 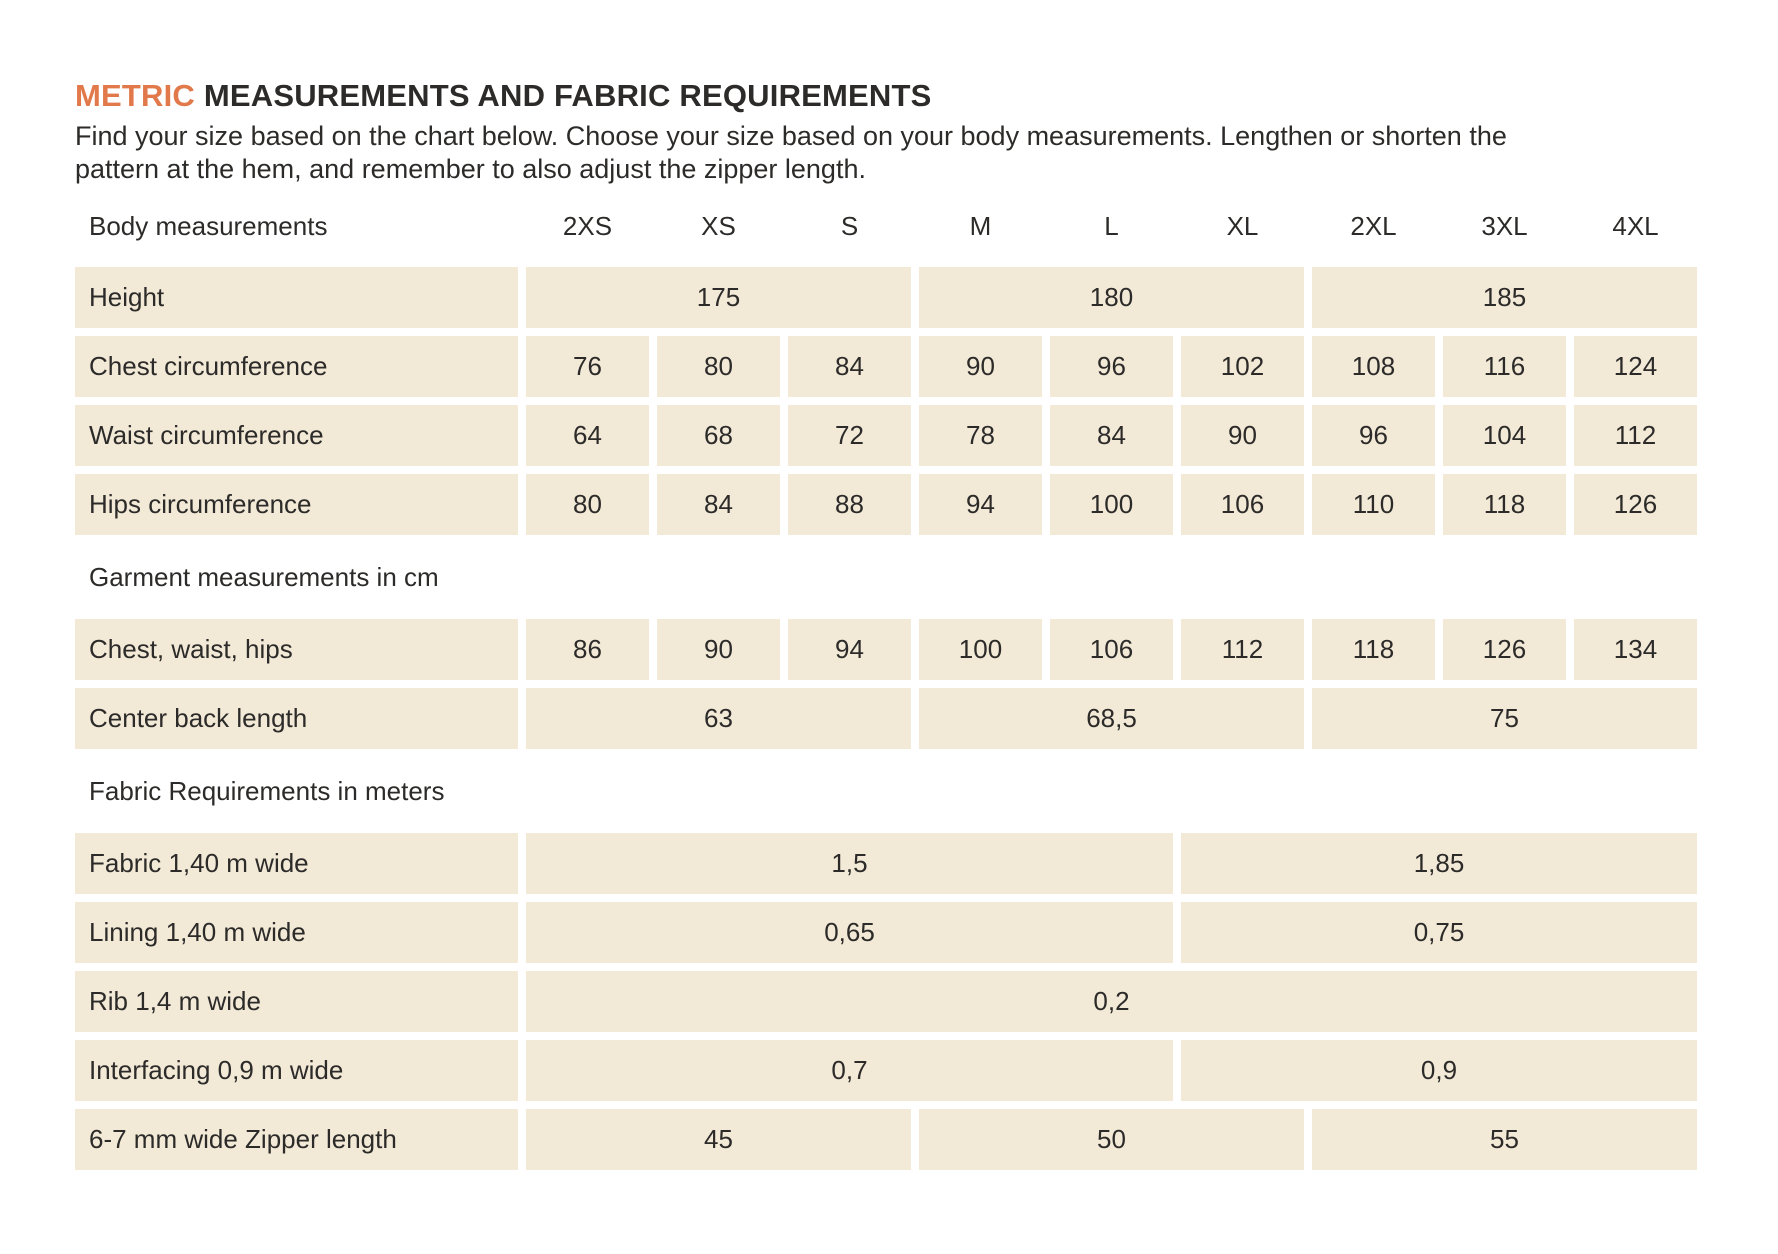 I want to click on table-cell: 0,9, so click(x=1439, y=1070).